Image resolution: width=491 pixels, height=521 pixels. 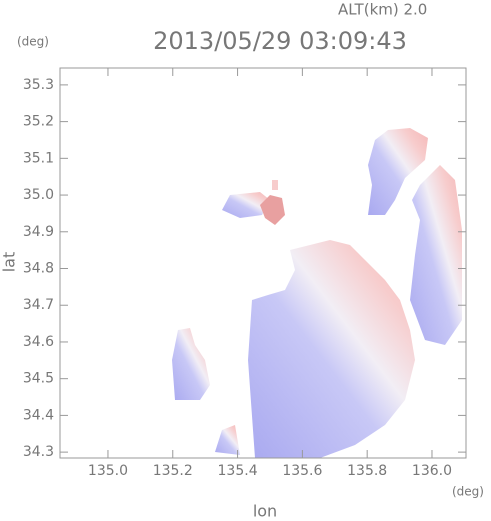 What do you see at coordinates (265, 511) in the screenshot?
I see `x-axis-label: lon` at bounding box center [265, 511].